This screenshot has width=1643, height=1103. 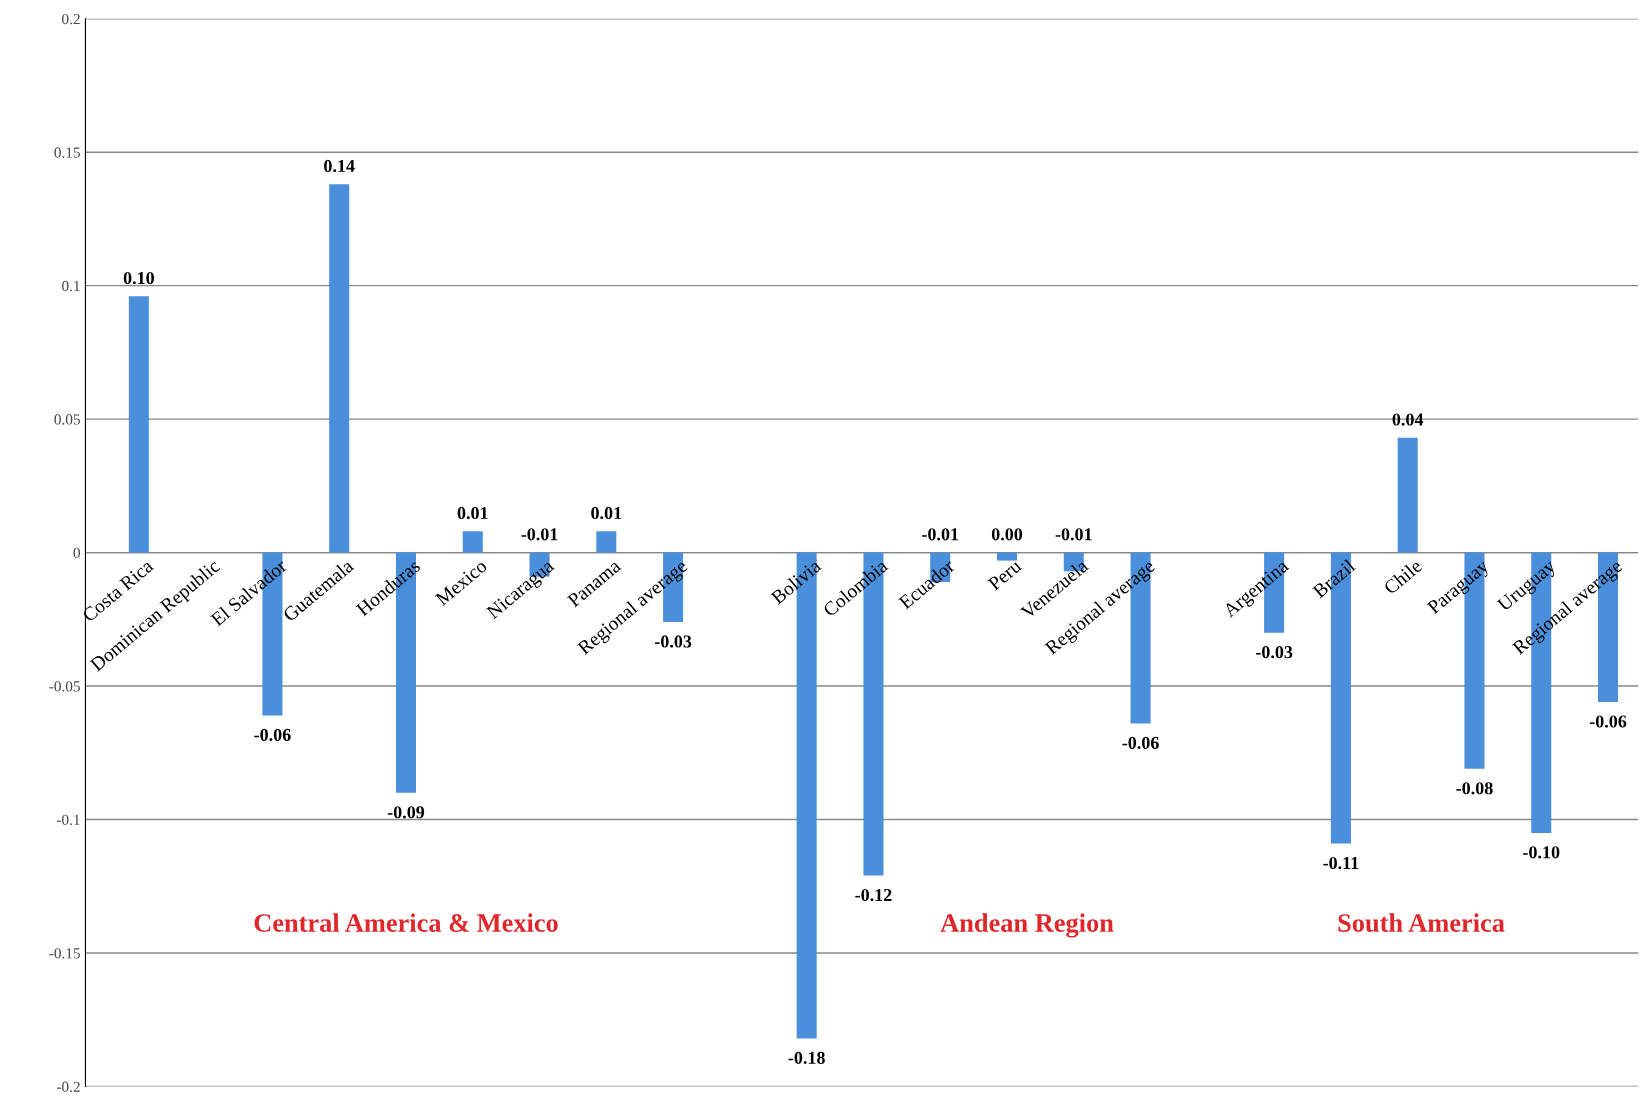 What do you see at coordinates (1408, 419) in the screenshot?
I see `data-label: 0.04` at bounding box center [1408, 419].